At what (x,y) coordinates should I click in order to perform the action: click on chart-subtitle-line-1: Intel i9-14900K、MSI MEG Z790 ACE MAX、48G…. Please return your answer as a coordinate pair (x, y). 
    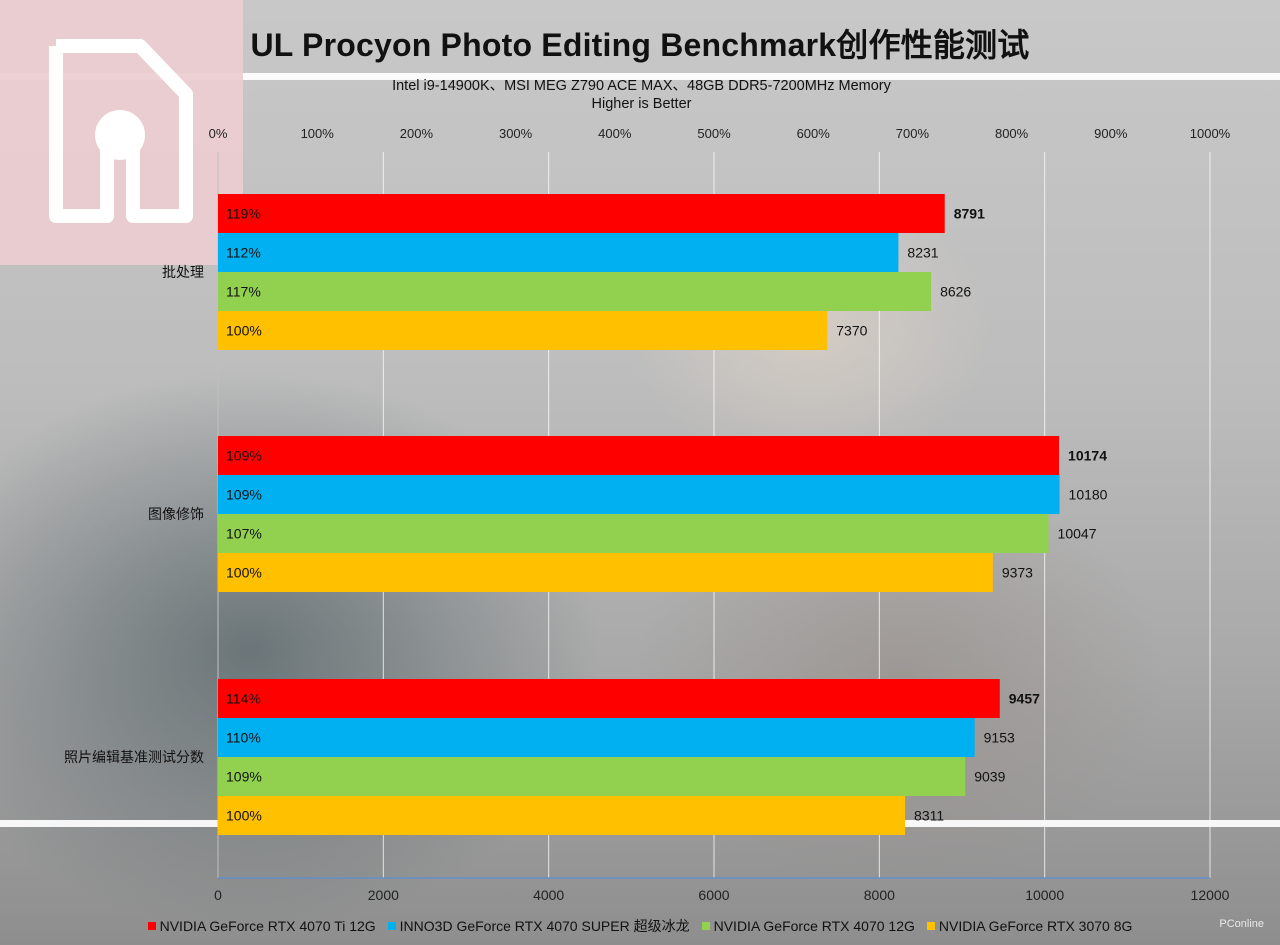
    Looking at the image, I should click on (641, 86).